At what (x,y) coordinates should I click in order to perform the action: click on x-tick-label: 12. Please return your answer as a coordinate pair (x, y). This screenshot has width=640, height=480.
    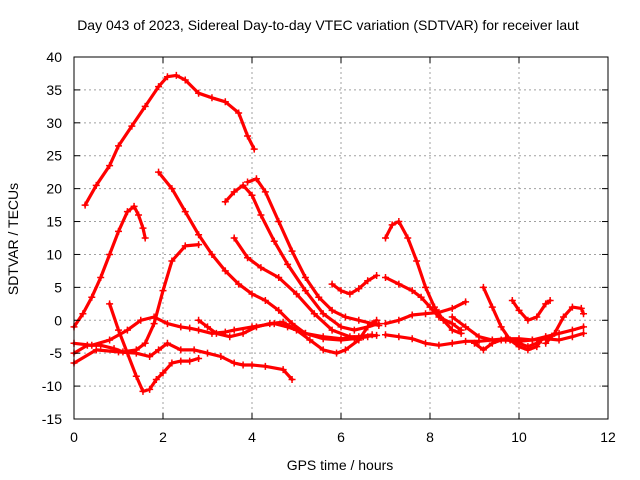
    Looking at the image, I should click on (608, 437).